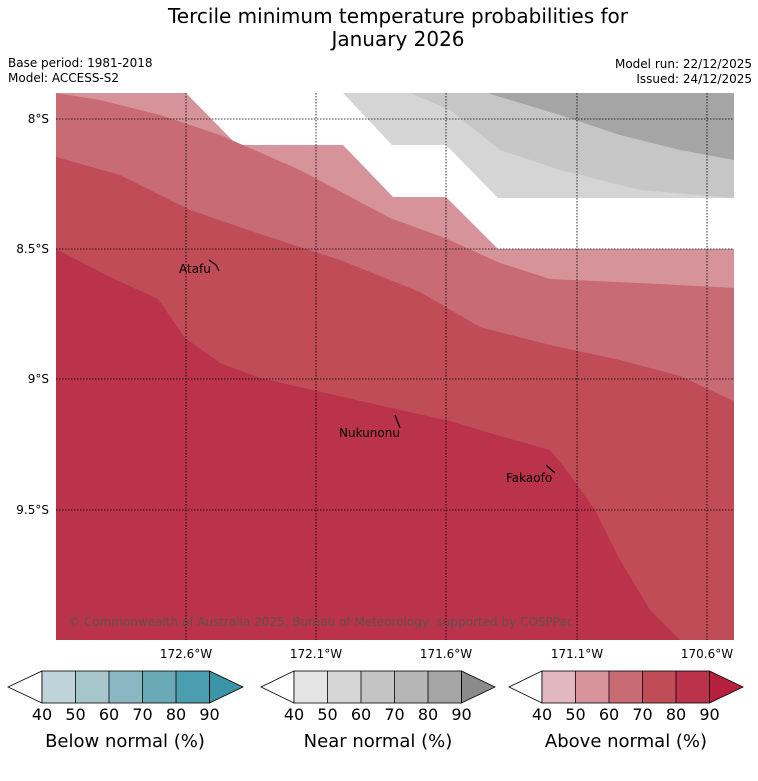 This screenshot has width=758, height=781. What do you see at coordinates (610, 126) in the screenshot?
I see `near-normal-70-region` at bounding box center [610, 126].